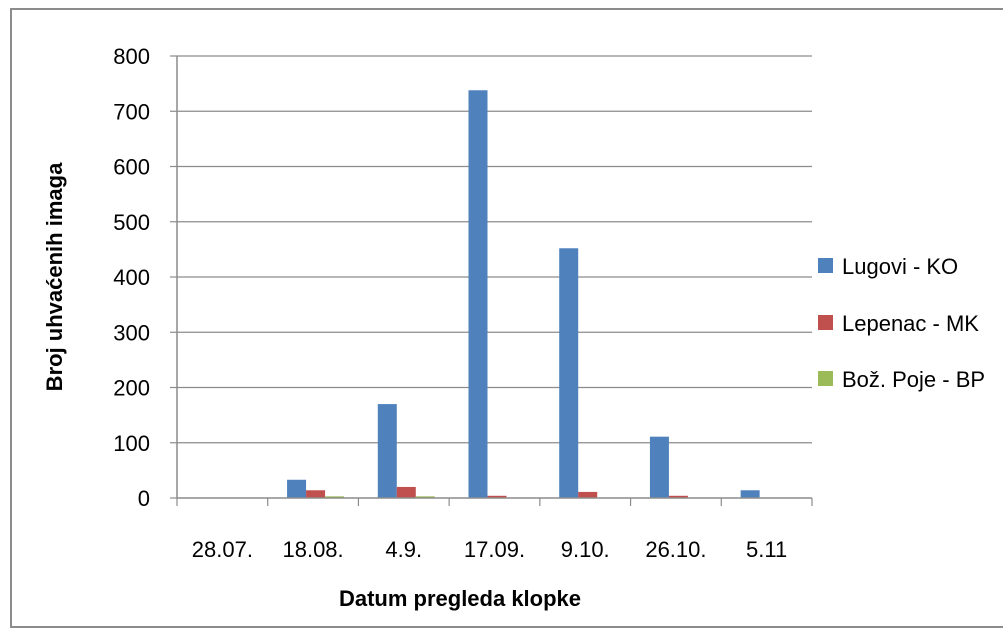  I want to click on y-tick-label: 400, so click(131, 277).